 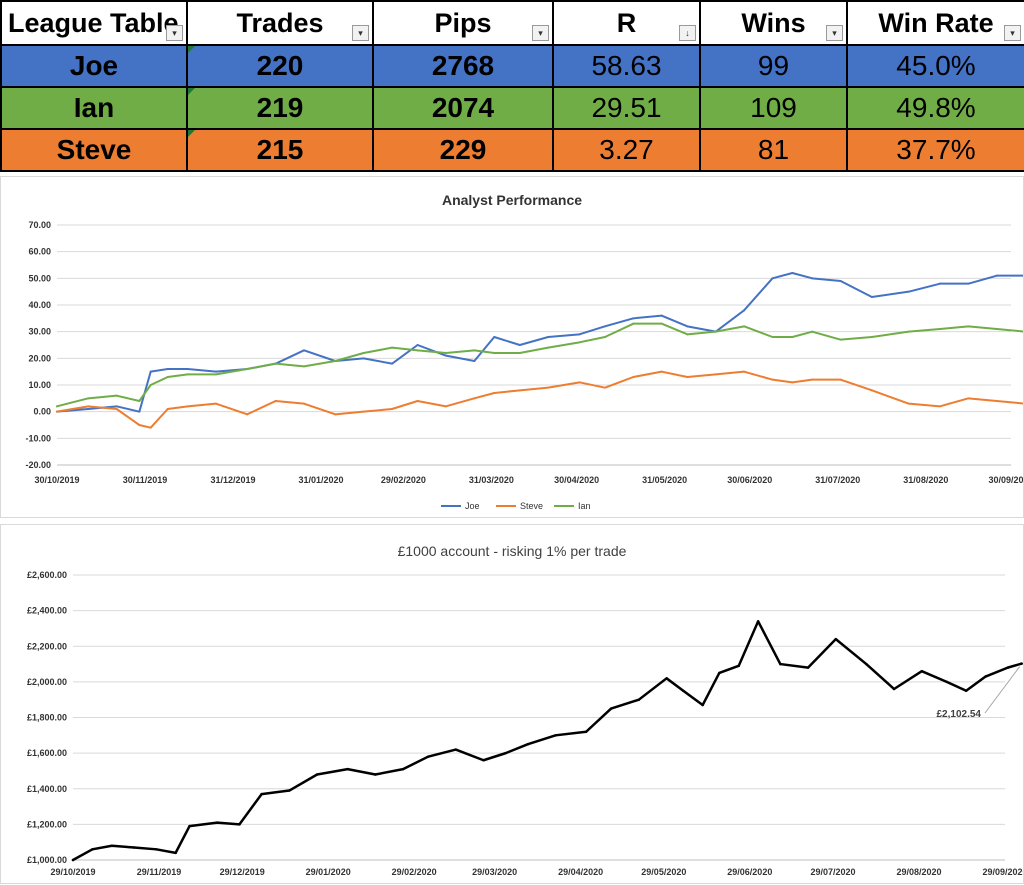 I want to click on y-tick-label: £1,000.00, so click(x=47, y=860).